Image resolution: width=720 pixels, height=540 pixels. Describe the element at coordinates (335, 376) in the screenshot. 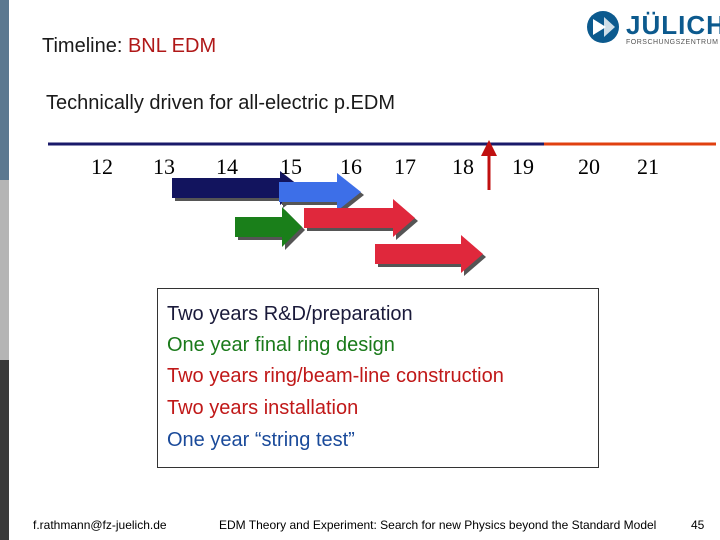

I see `legend-line-construction: Two years ring/beam-line construction` at that location.